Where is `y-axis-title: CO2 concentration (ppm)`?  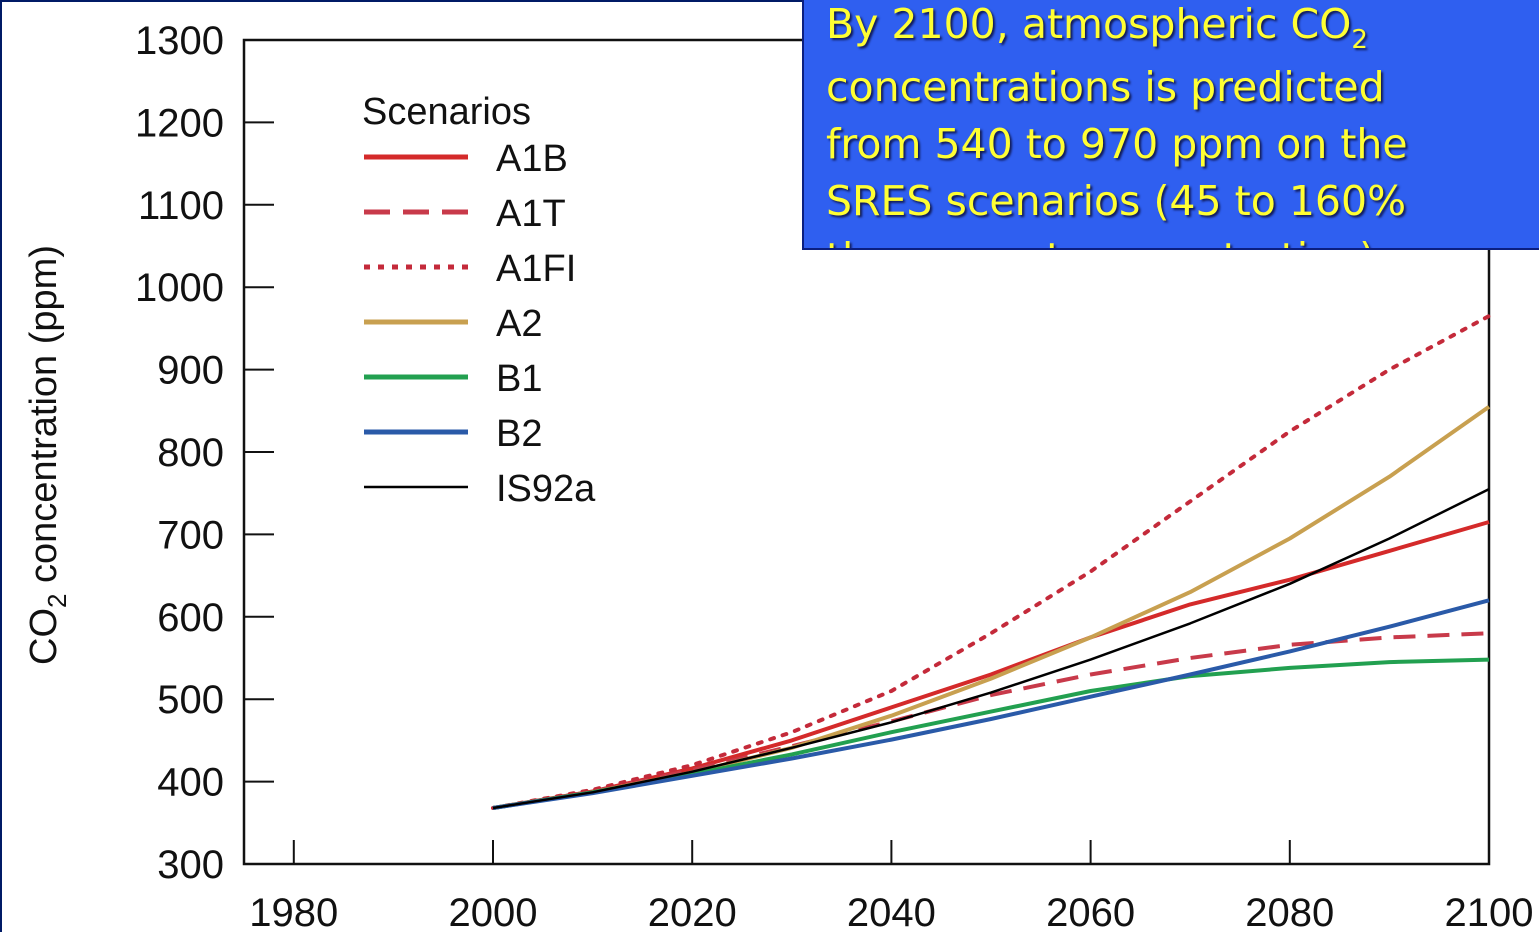
y-axis-title: CO2 concentration (ppm) is located at coordinates (47, 455).